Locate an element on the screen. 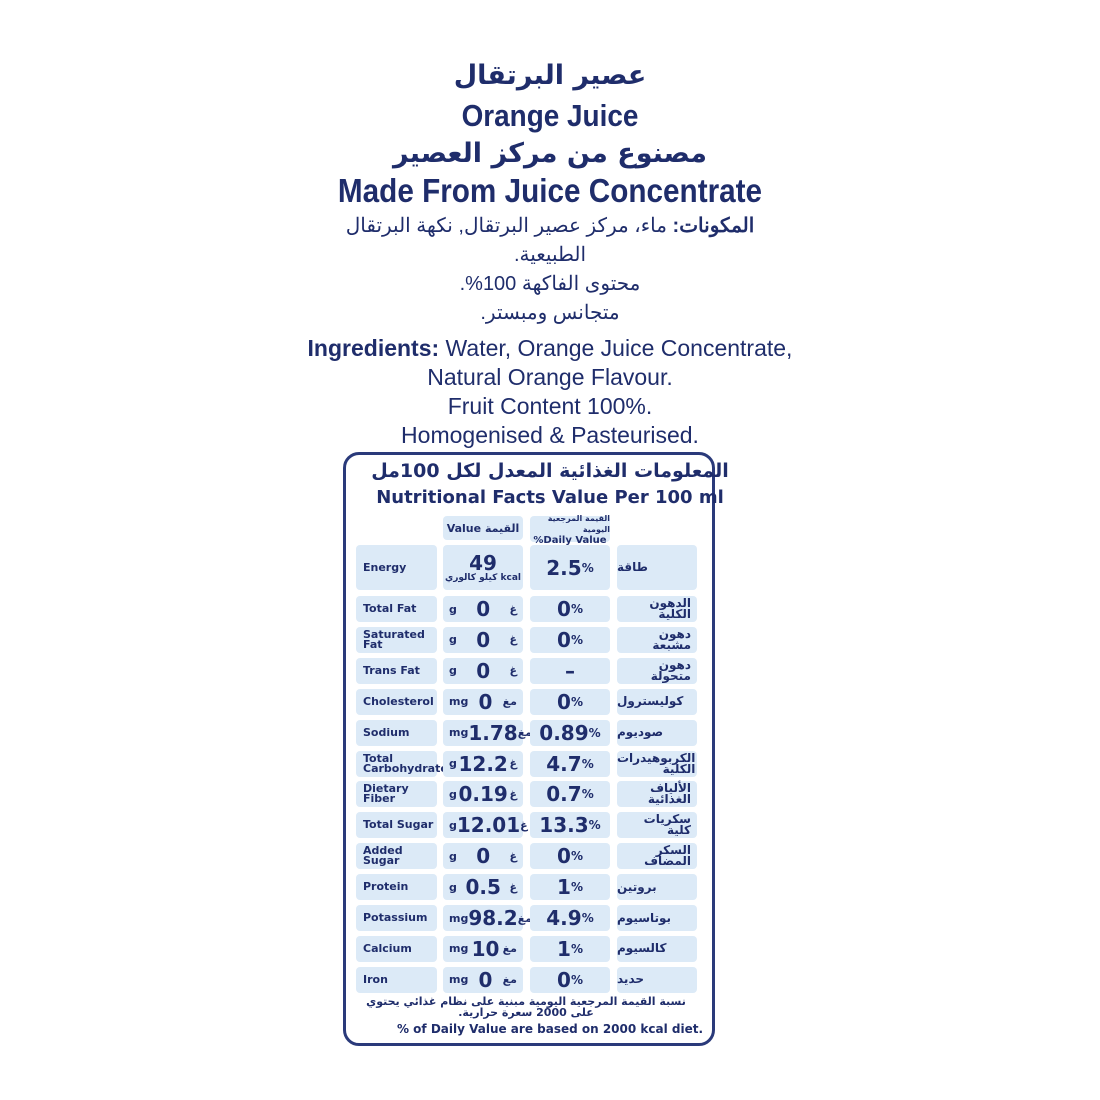 The height and width of the screenshot is (1100, 1100). row-label: Trans Fat is located at coordinates (396, 670).